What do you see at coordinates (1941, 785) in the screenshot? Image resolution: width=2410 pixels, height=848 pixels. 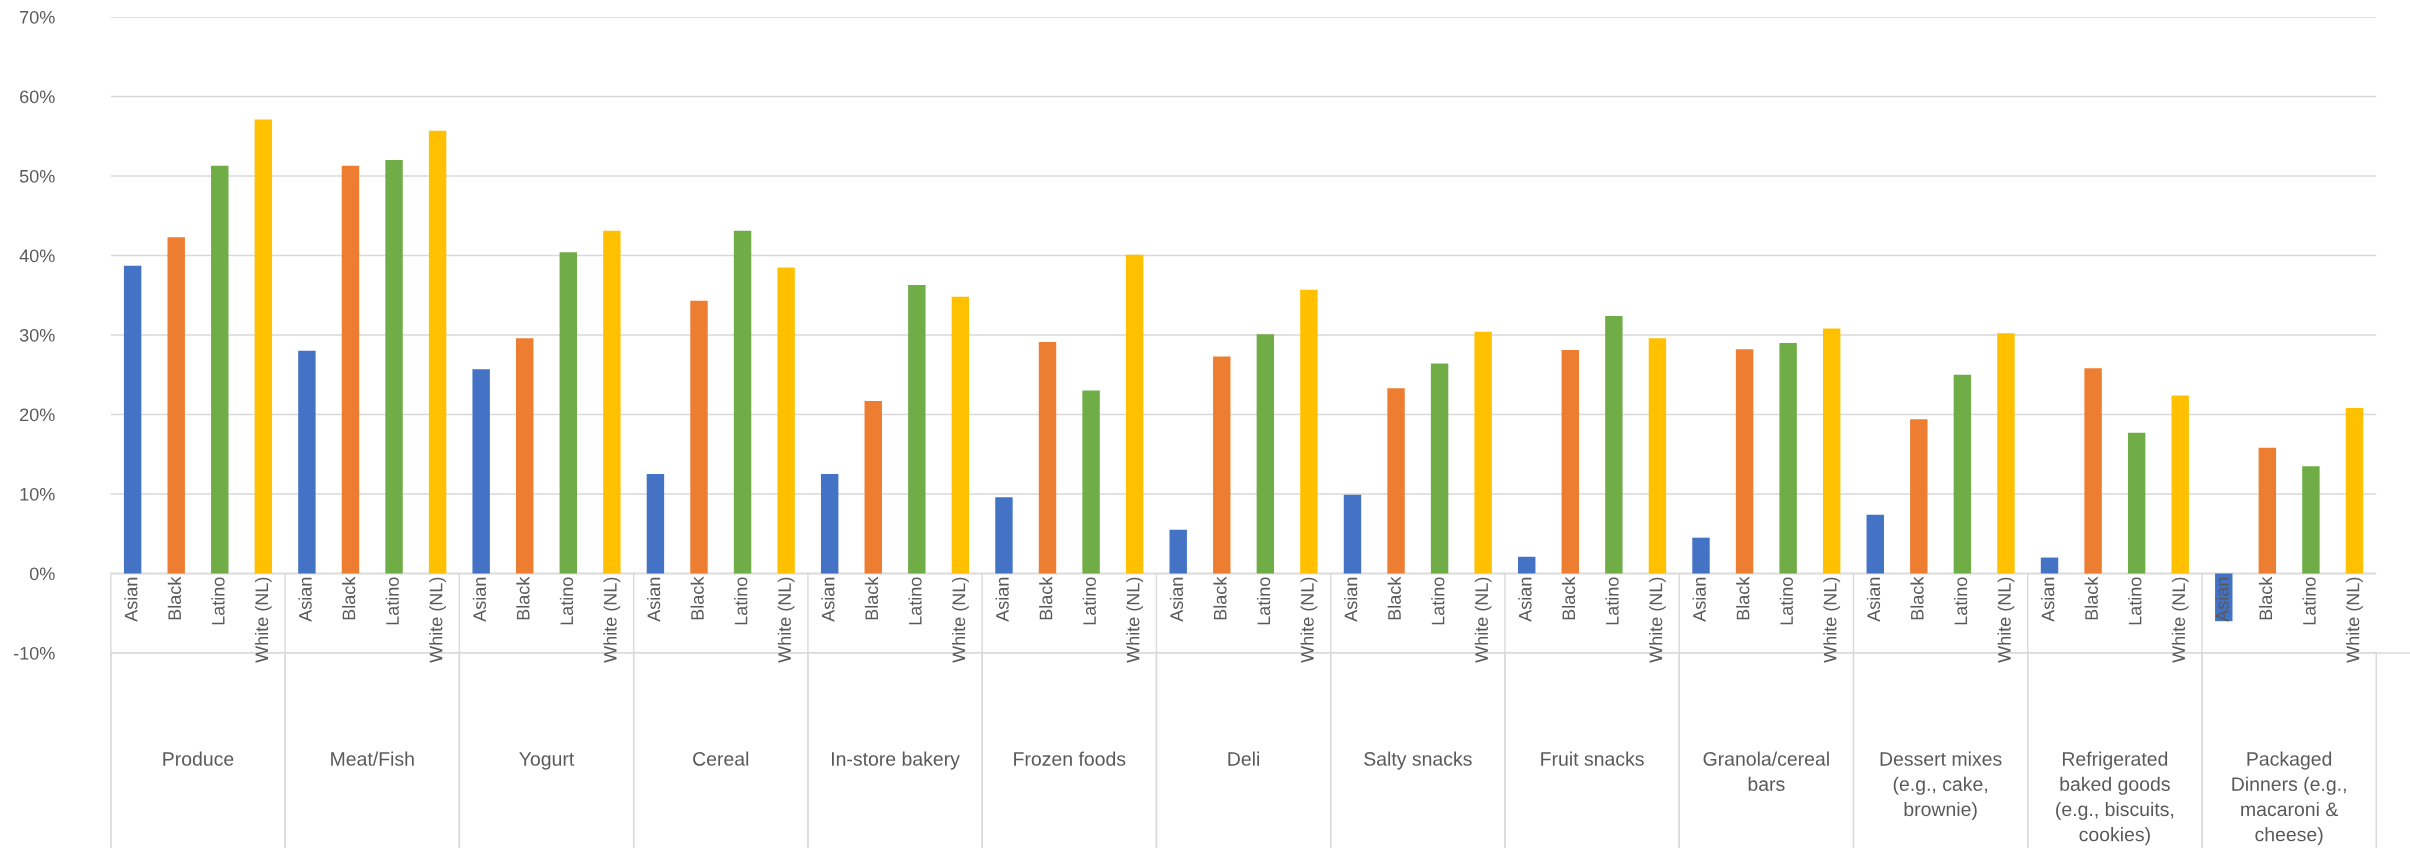 I see `x-tick-label: Dessert mixes (e.g., cake, brownie)` at bounding box center [1941, 785].